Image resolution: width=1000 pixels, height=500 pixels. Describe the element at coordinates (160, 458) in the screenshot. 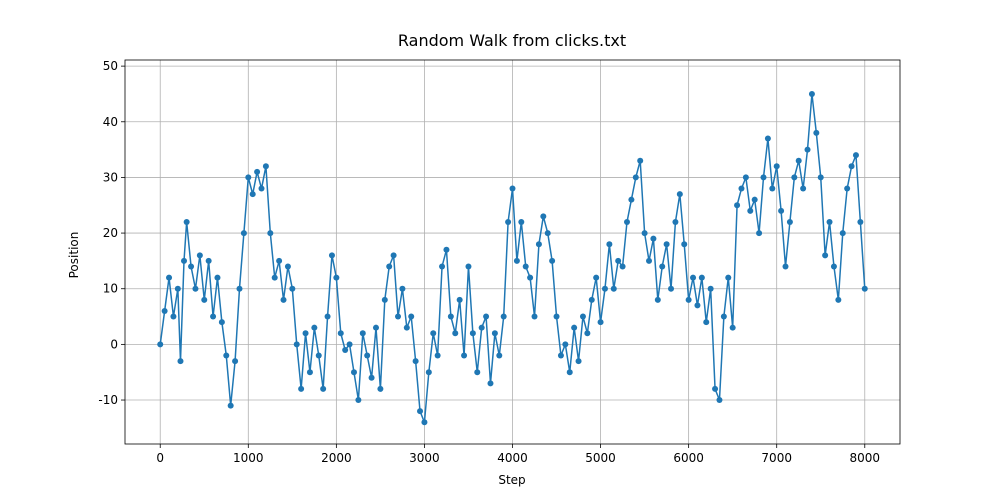

I see `x-tick-label: 0` at that location.